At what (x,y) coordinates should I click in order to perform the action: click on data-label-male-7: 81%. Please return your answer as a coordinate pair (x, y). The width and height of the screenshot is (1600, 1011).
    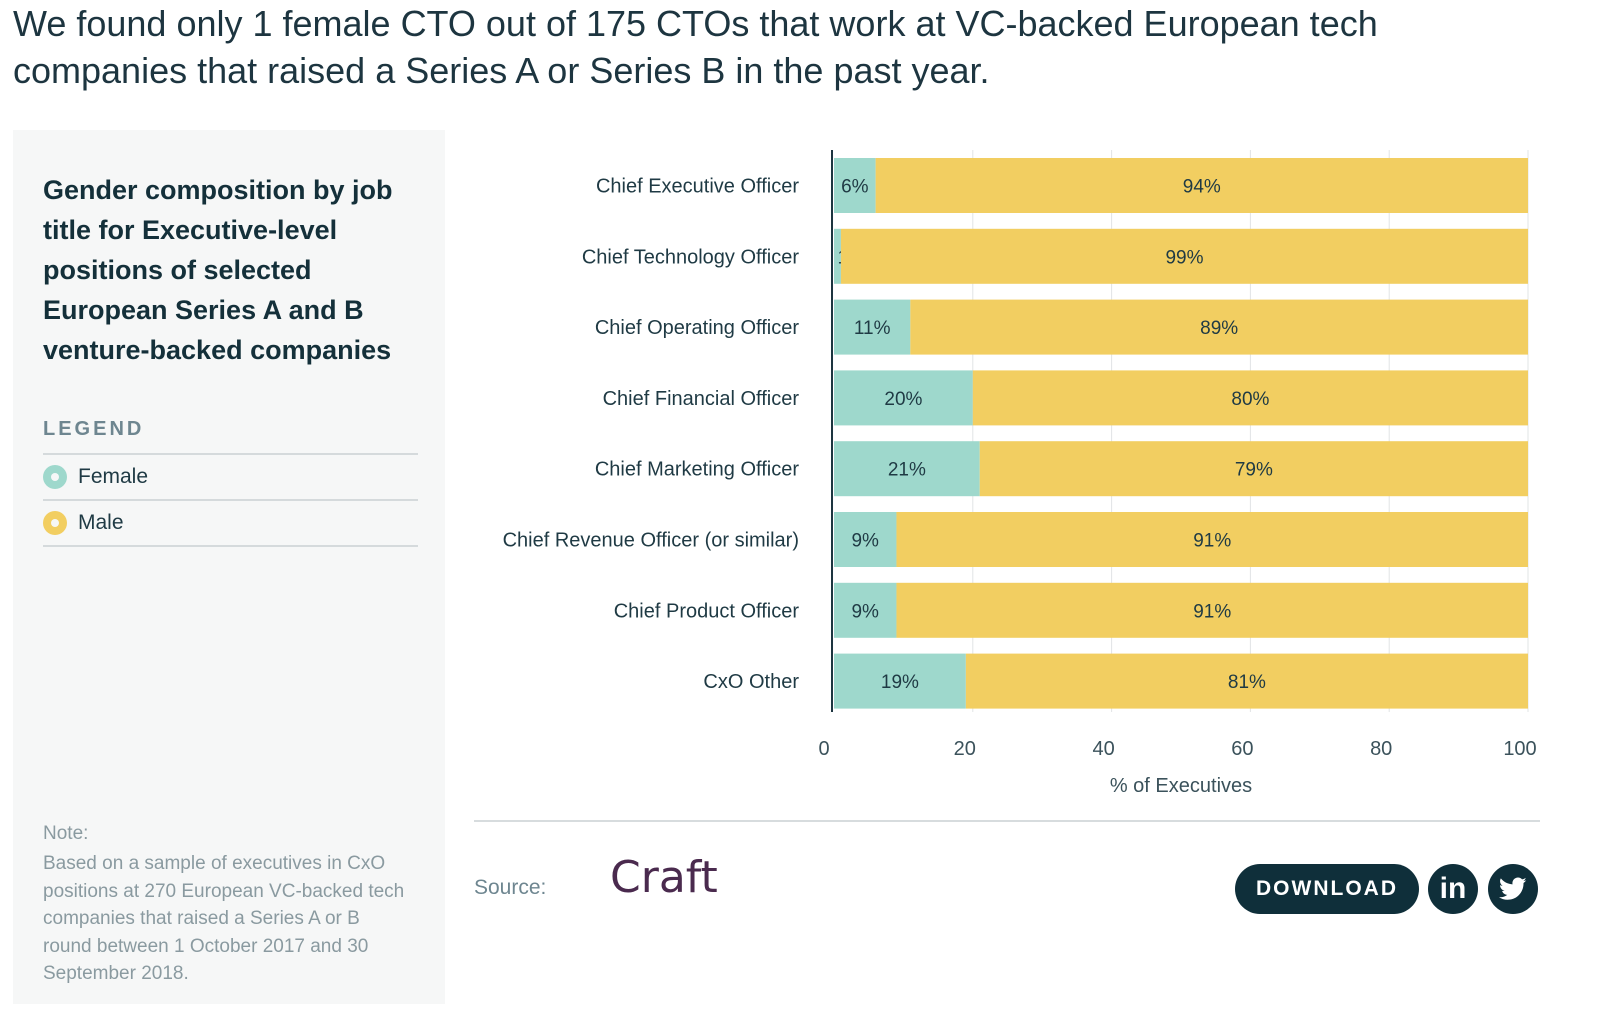
    Looking at the image, I should click on (1247, 682).